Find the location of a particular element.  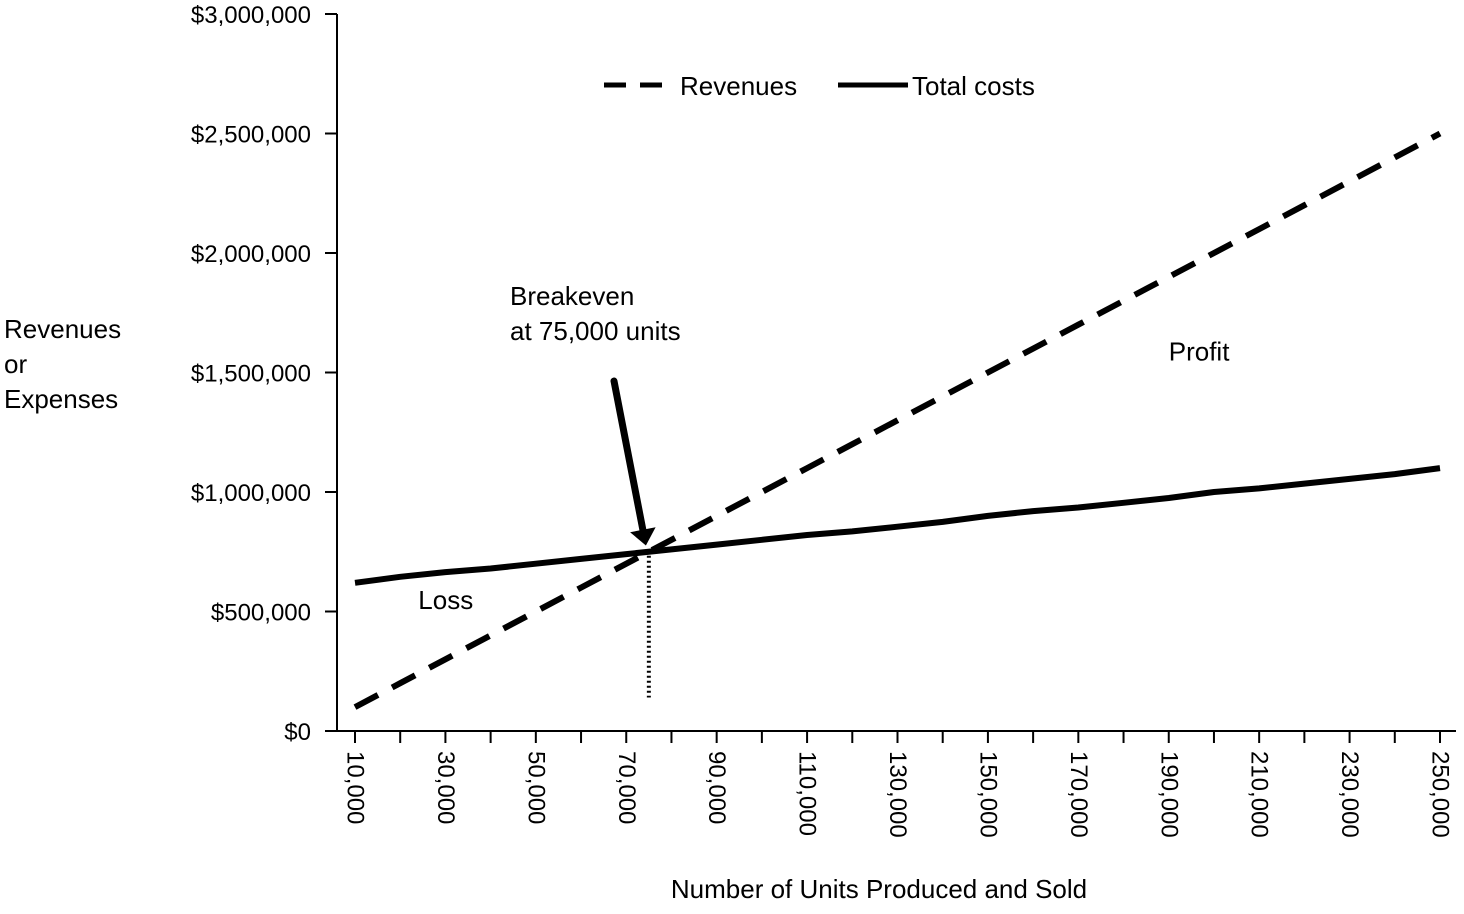

x-tick-label: 30,000 is located at coordinates (445, 787).